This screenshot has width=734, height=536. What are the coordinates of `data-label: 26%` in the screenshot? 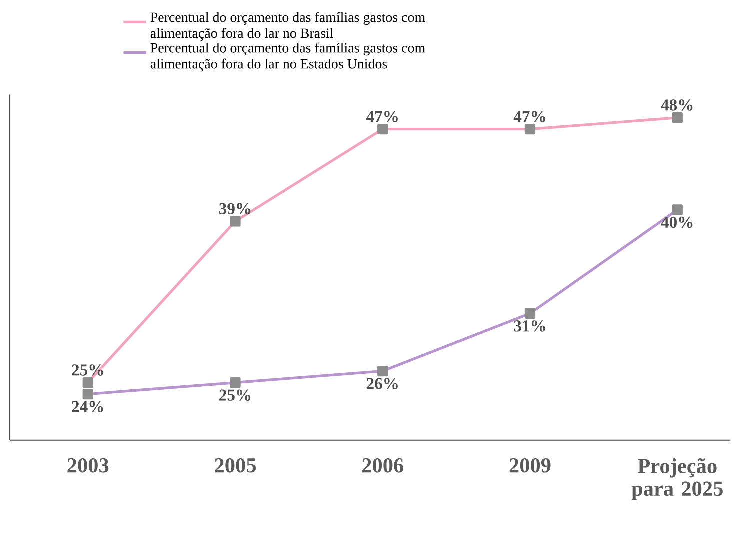 It's located at (382, 384).